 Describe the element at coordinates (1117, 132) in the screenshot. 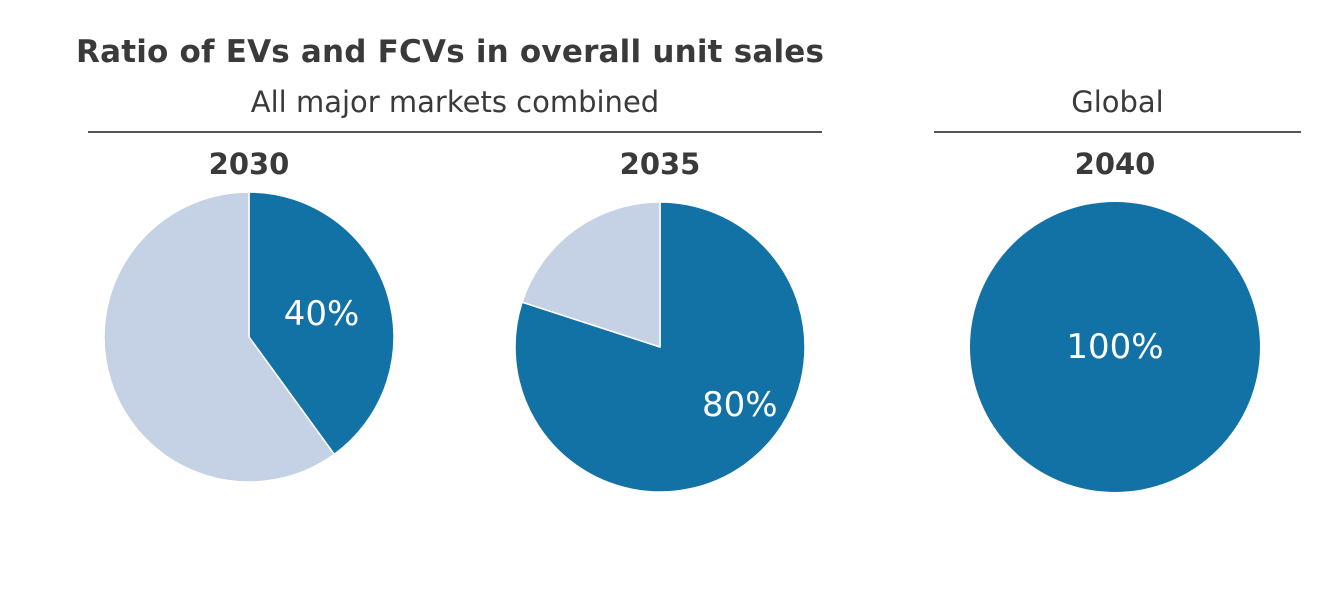

I see `group-rule-global` at that location.